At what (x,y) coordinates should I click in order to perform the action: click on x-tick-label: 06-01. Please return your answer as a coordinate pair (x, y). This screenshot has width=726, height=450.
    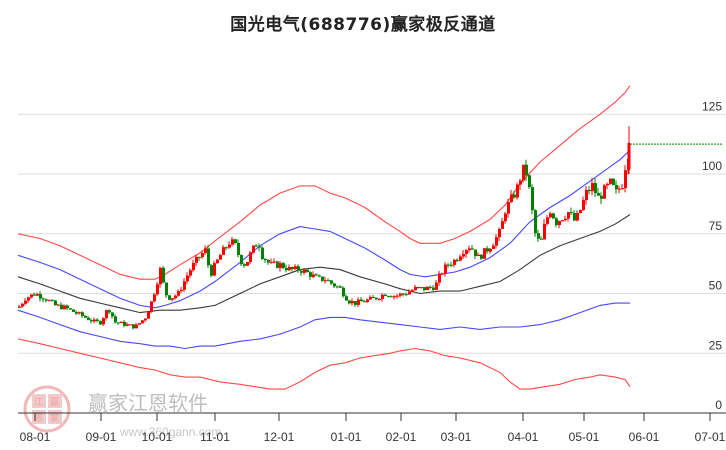
    Looking at the image, I should click on (644, 437).